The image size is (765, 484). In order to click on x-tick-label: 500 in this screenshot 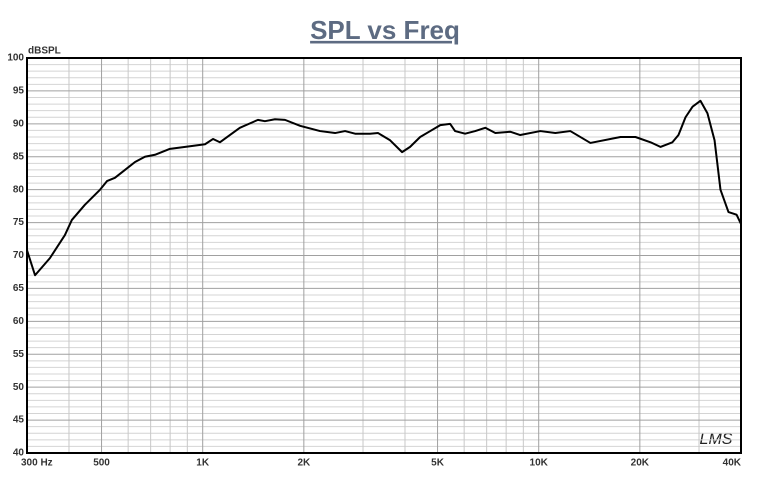, I will do `click(101, 463)`.